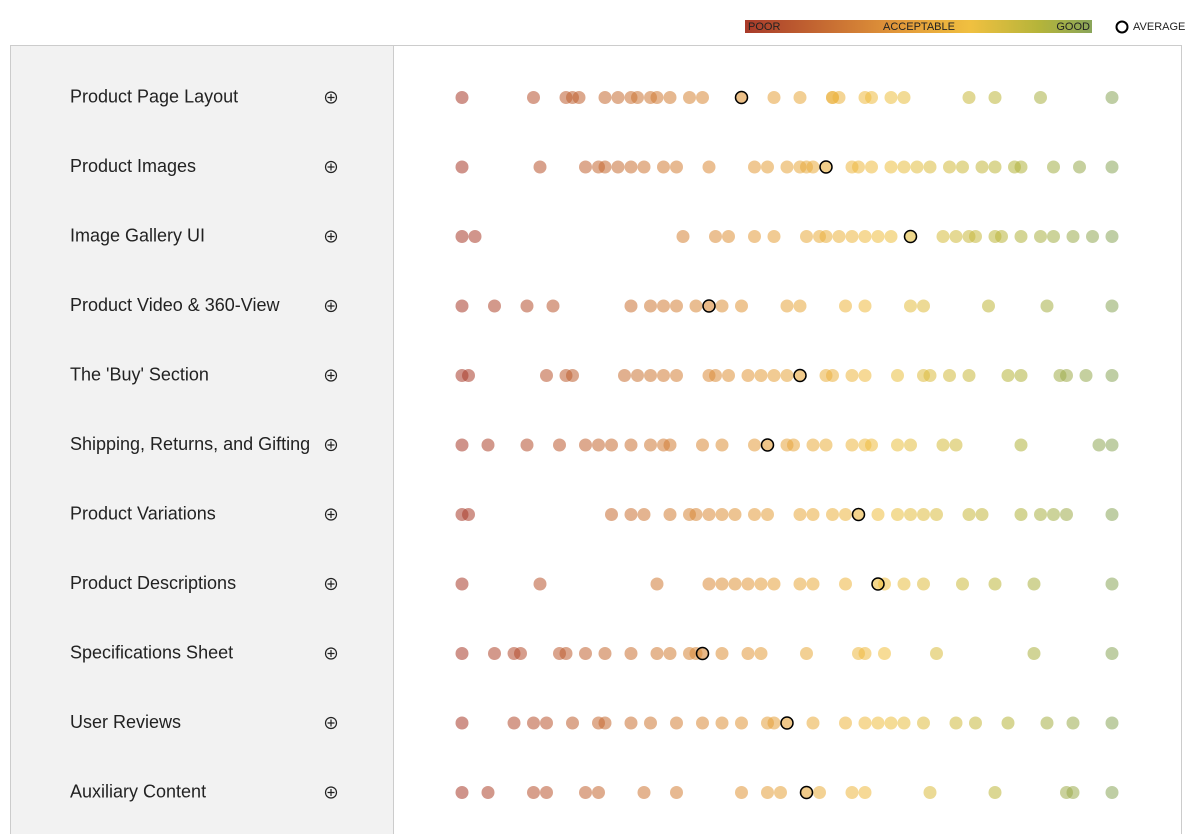 This screenshot has height=834, width=1200. Describe the element at coordinates (764, 27) in the screenshot. I see `legend-poor: POOR` at that location.